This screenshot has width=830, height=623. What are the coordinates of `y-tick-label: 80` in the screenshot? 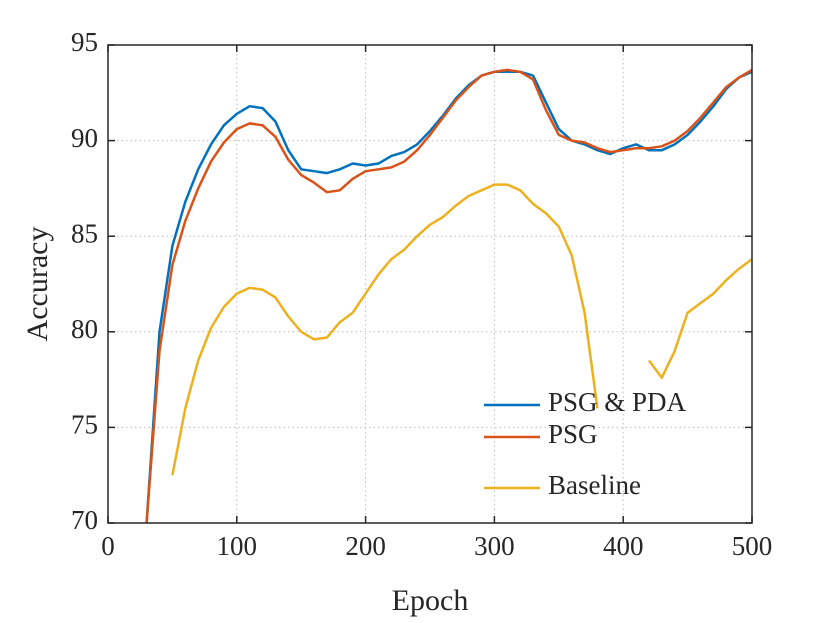 It's located at (84, 329).